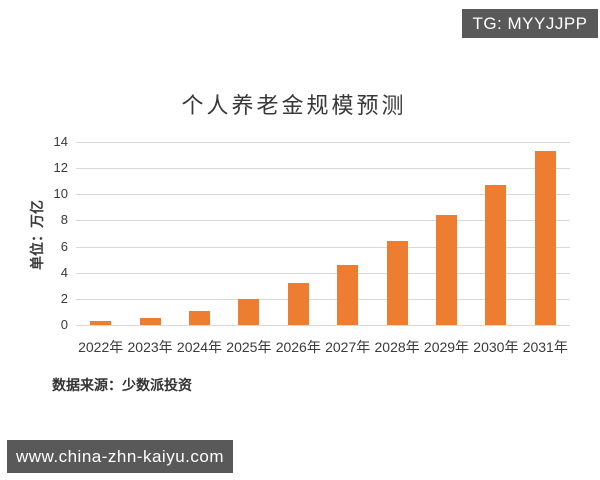  I want to click on y-axis-ticks: 0 2 4 6 8 10 12 14, so click(48, 233).